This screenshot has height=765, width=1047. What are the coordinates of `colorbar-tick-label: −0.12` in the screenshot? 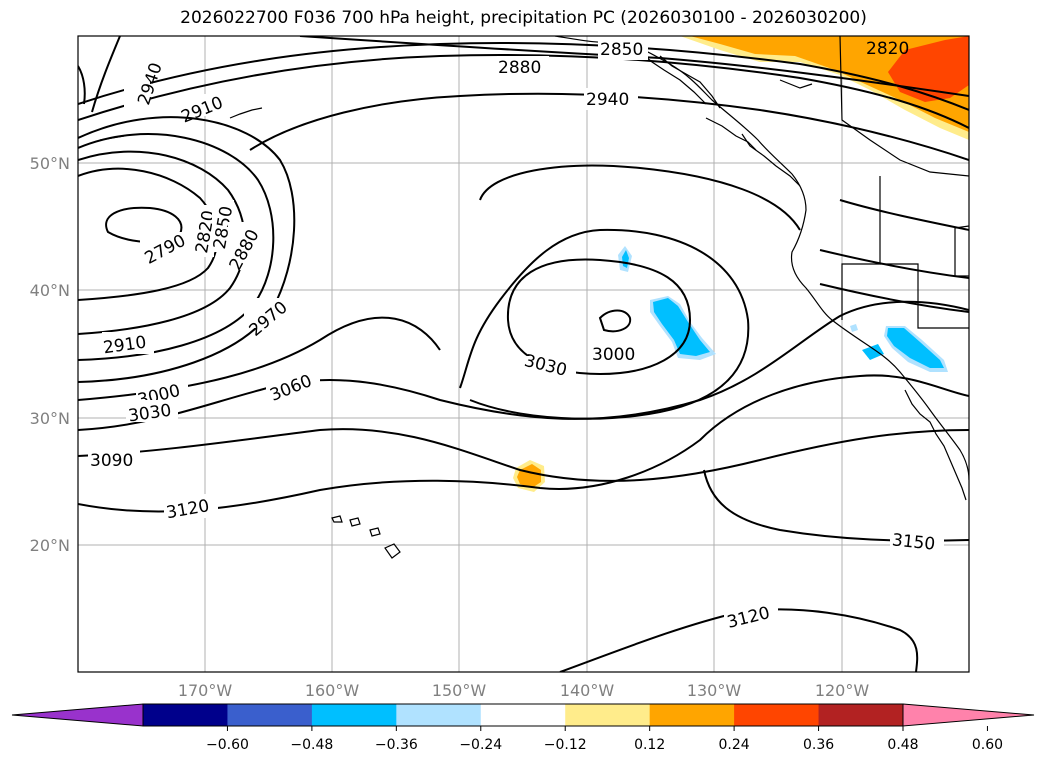 It's located at (565, 745).